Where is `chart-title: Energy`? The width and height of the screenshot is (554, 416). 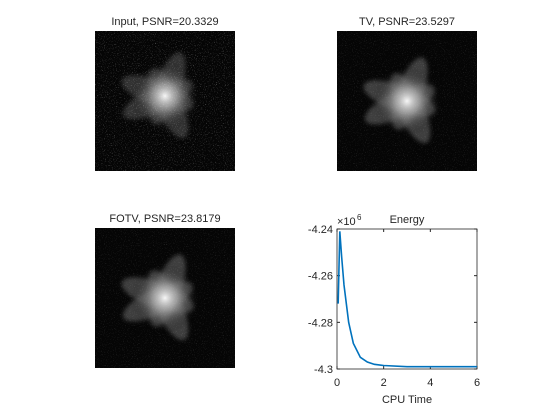
chart-title: Energy is located at coordinates (407, 220).